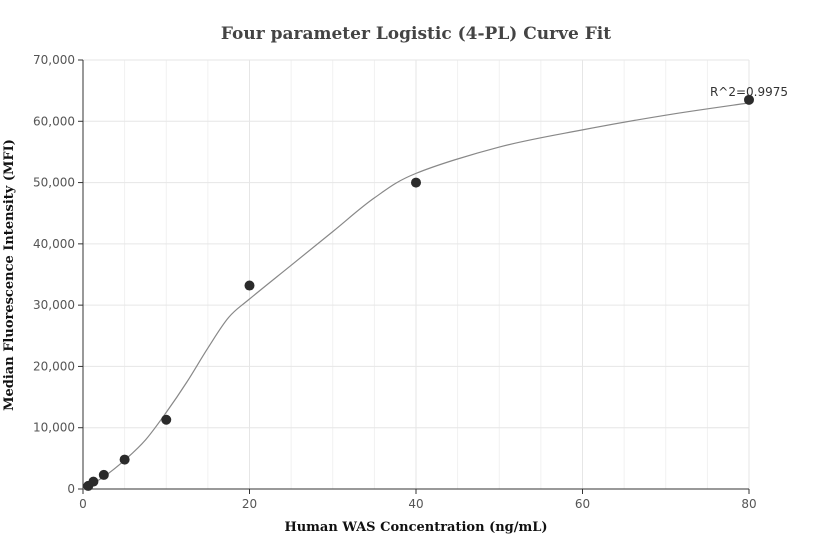 This screenshot has height=560, width=832. Describe the element at coordinates (416, 34) in the screenshot. I see `chart-title: Four parameter Logistic (4-PL) Curve Fit` at that location.